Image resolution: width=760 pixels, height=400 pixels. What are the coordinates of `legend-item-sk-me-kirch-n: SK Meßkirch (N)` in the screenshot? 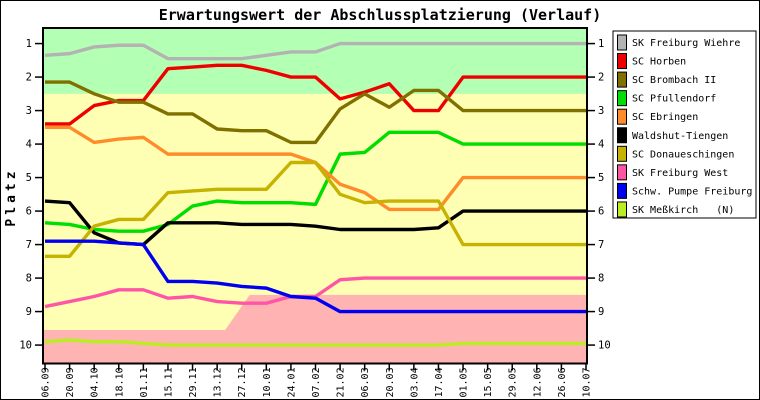 It's located at (675, 209).